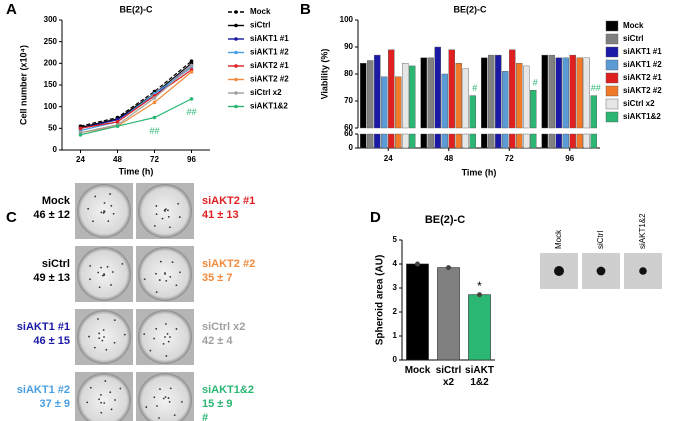 The image size is (685, 421). I want to click on image-label: Mock, so click(558, 239).